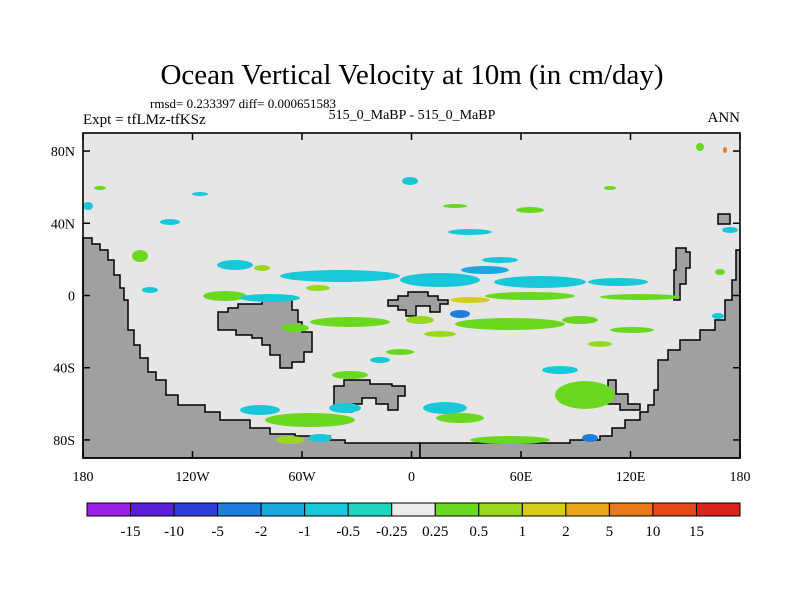 This screenshot has width=800, height=600. I want to click on land-equatorial-islands, so click(418, 304).